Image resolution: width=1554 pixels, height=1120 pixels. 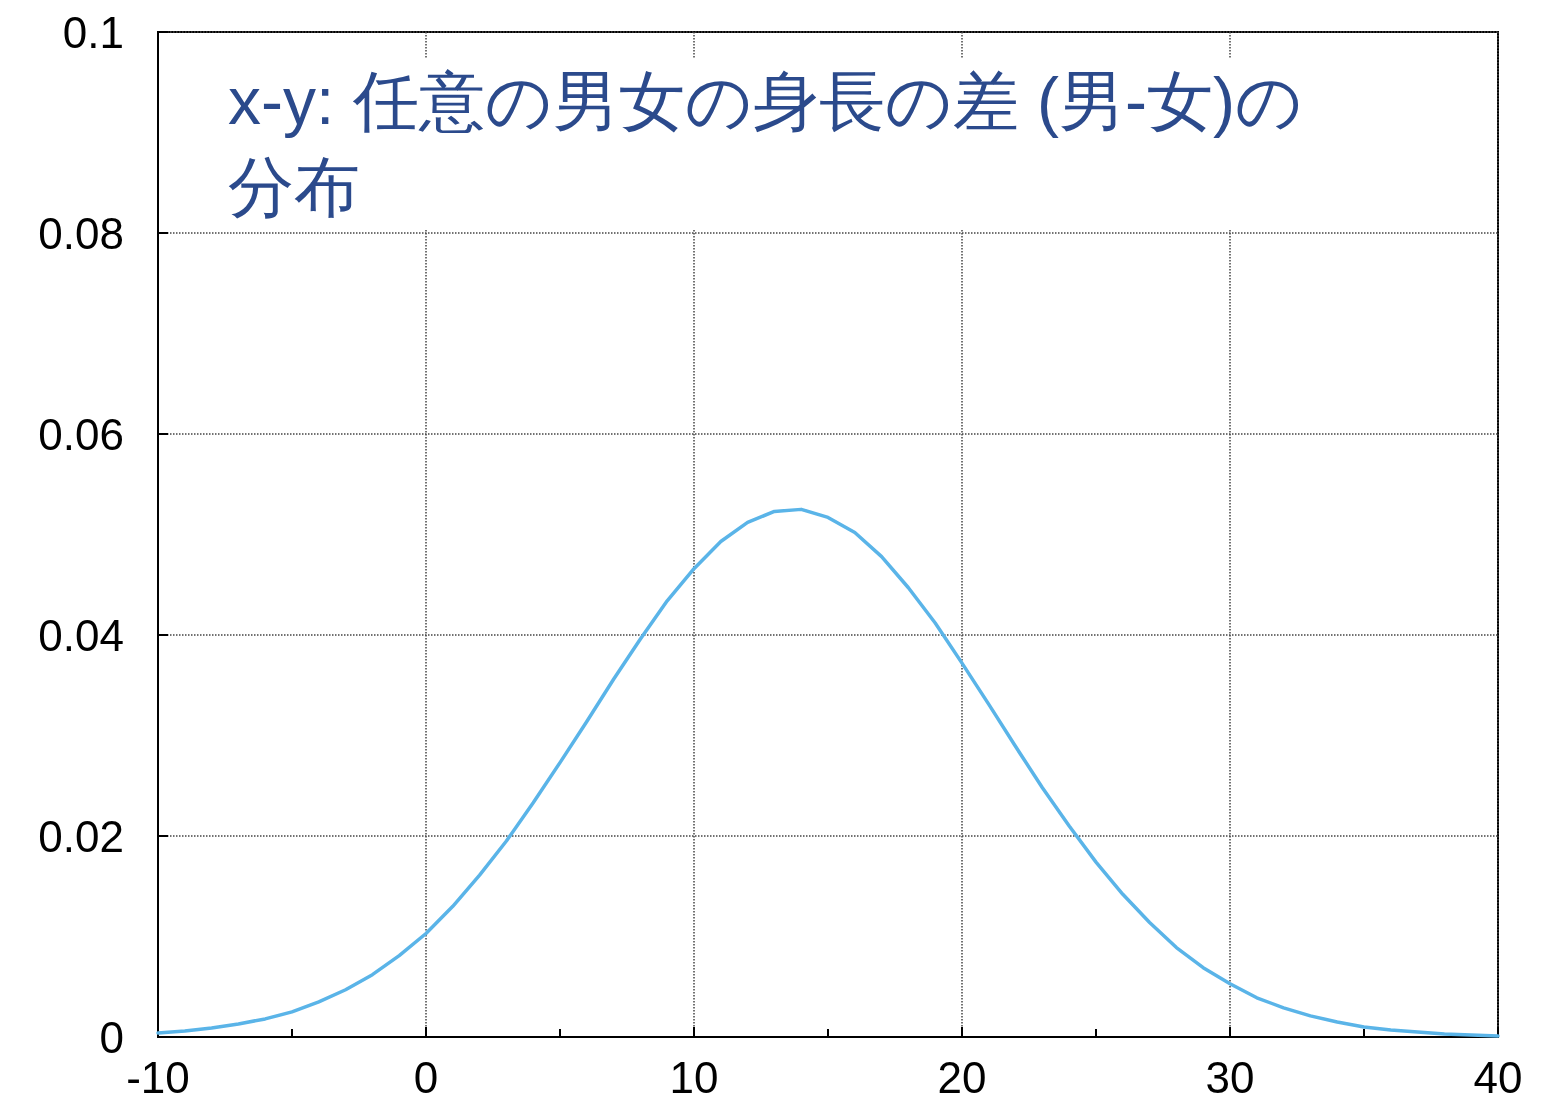 I want to click on y-tick-label: 0.08, so click(x=81, y=233).